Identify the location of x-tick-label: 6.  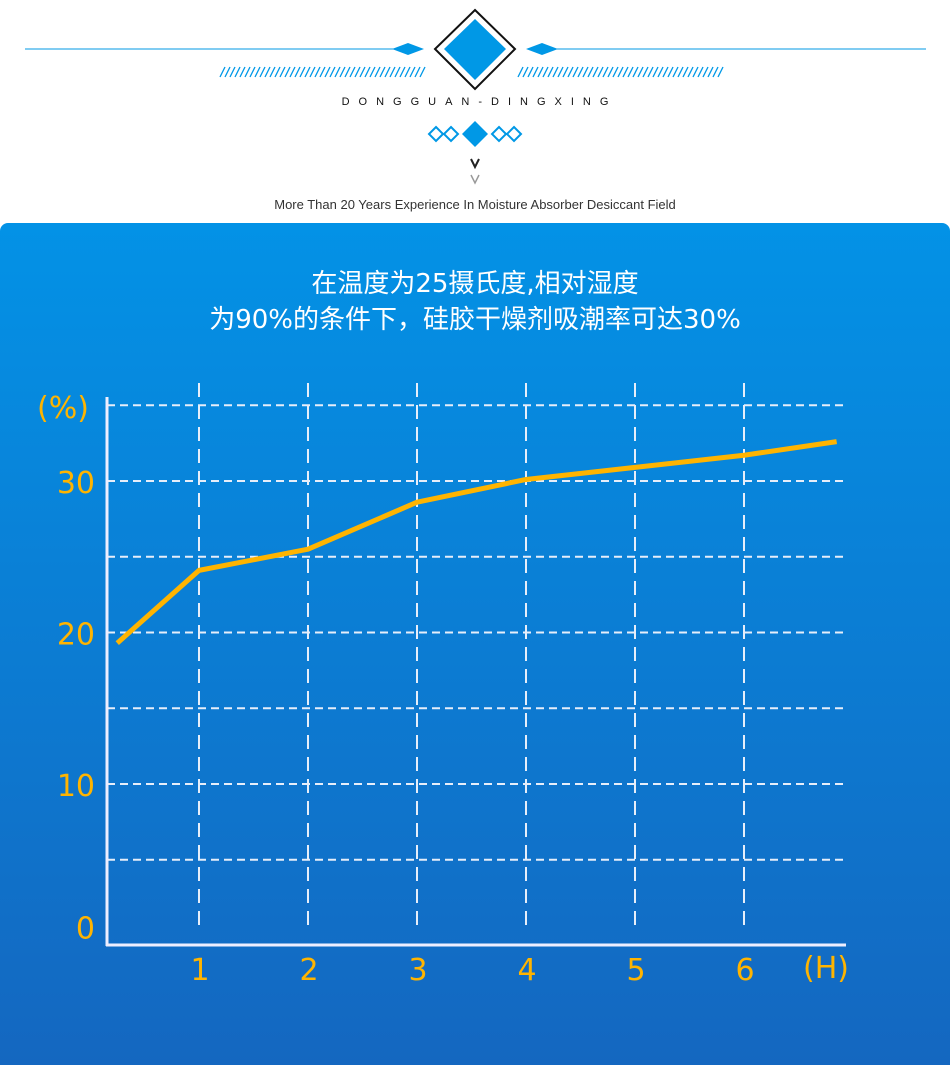
(744, 970).